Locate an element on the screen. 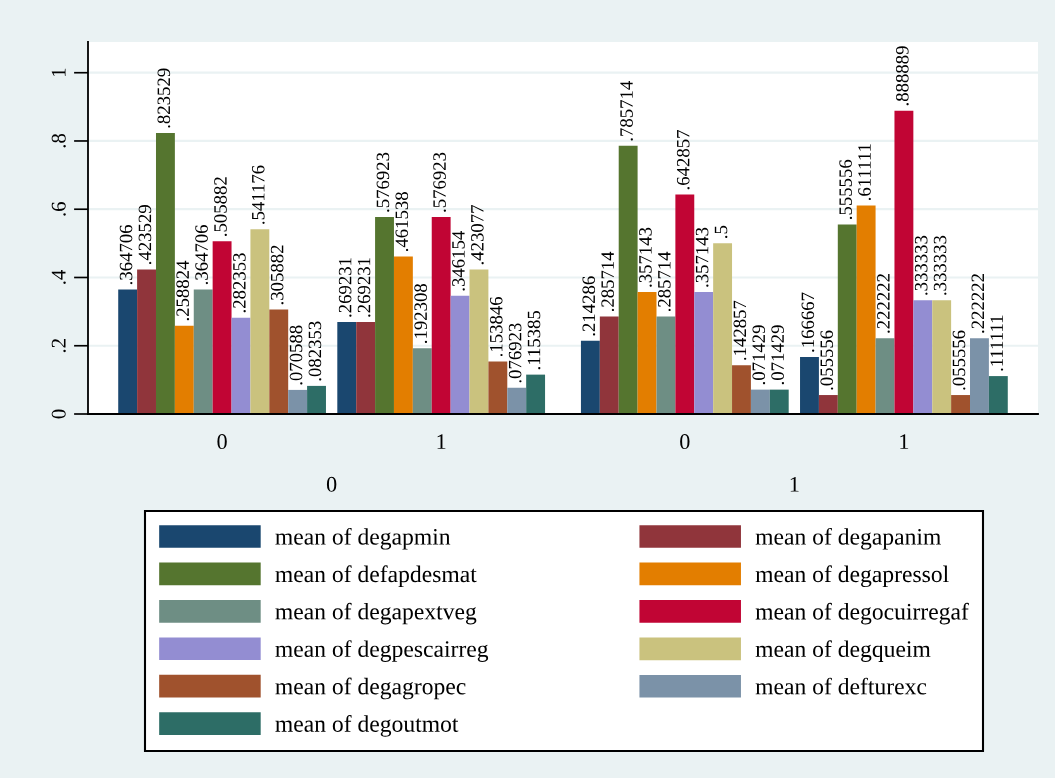 The width and height of the screenshot is (1055, 778). data-label: .166667 is located at coordinates (808, 322).